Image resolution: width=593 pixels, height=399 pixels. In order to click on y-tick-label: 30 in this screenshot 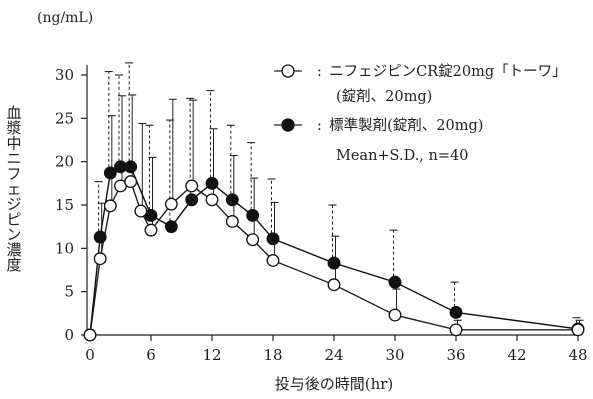, I will do `click(64, 75)`.